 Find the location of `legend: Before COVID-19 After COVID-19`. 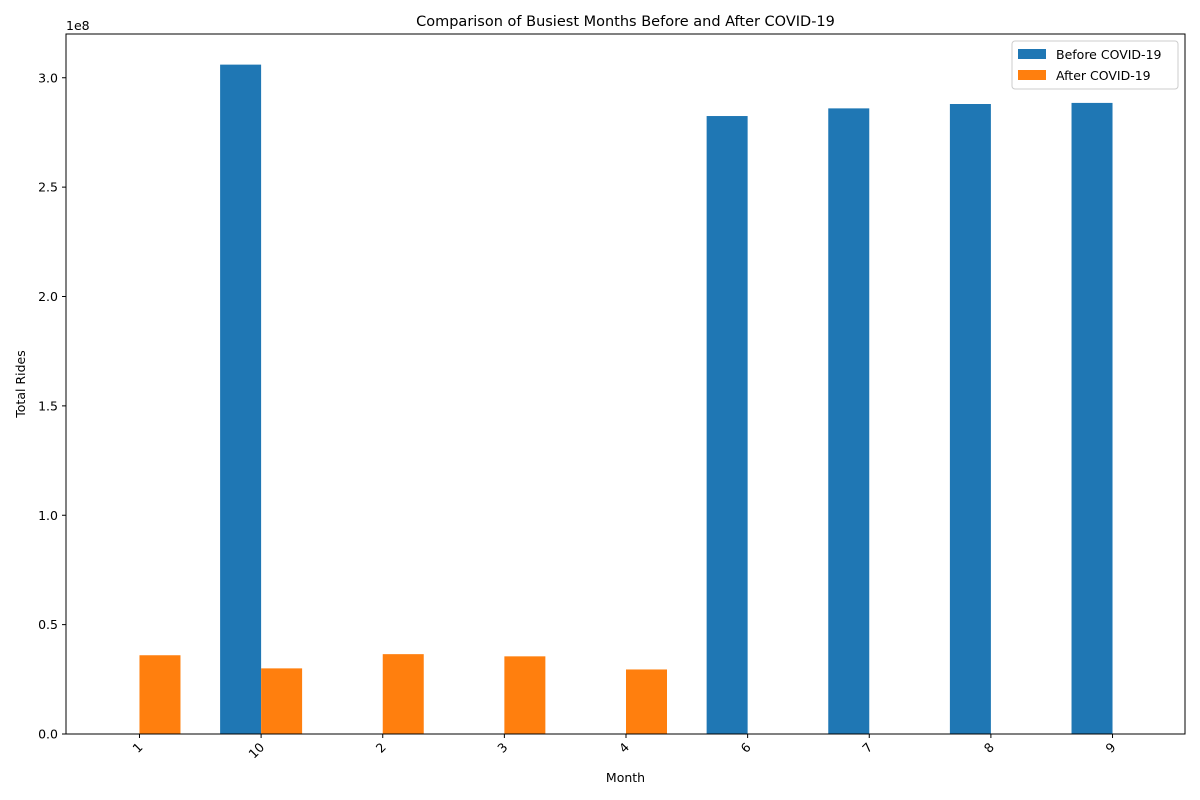

legend: Before COVID-19 After COVID-19 is located at coordinates (1095, 65).